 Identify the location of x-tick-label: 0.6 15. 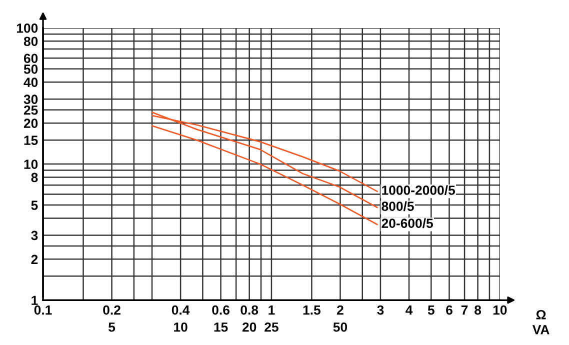
(221, 318).